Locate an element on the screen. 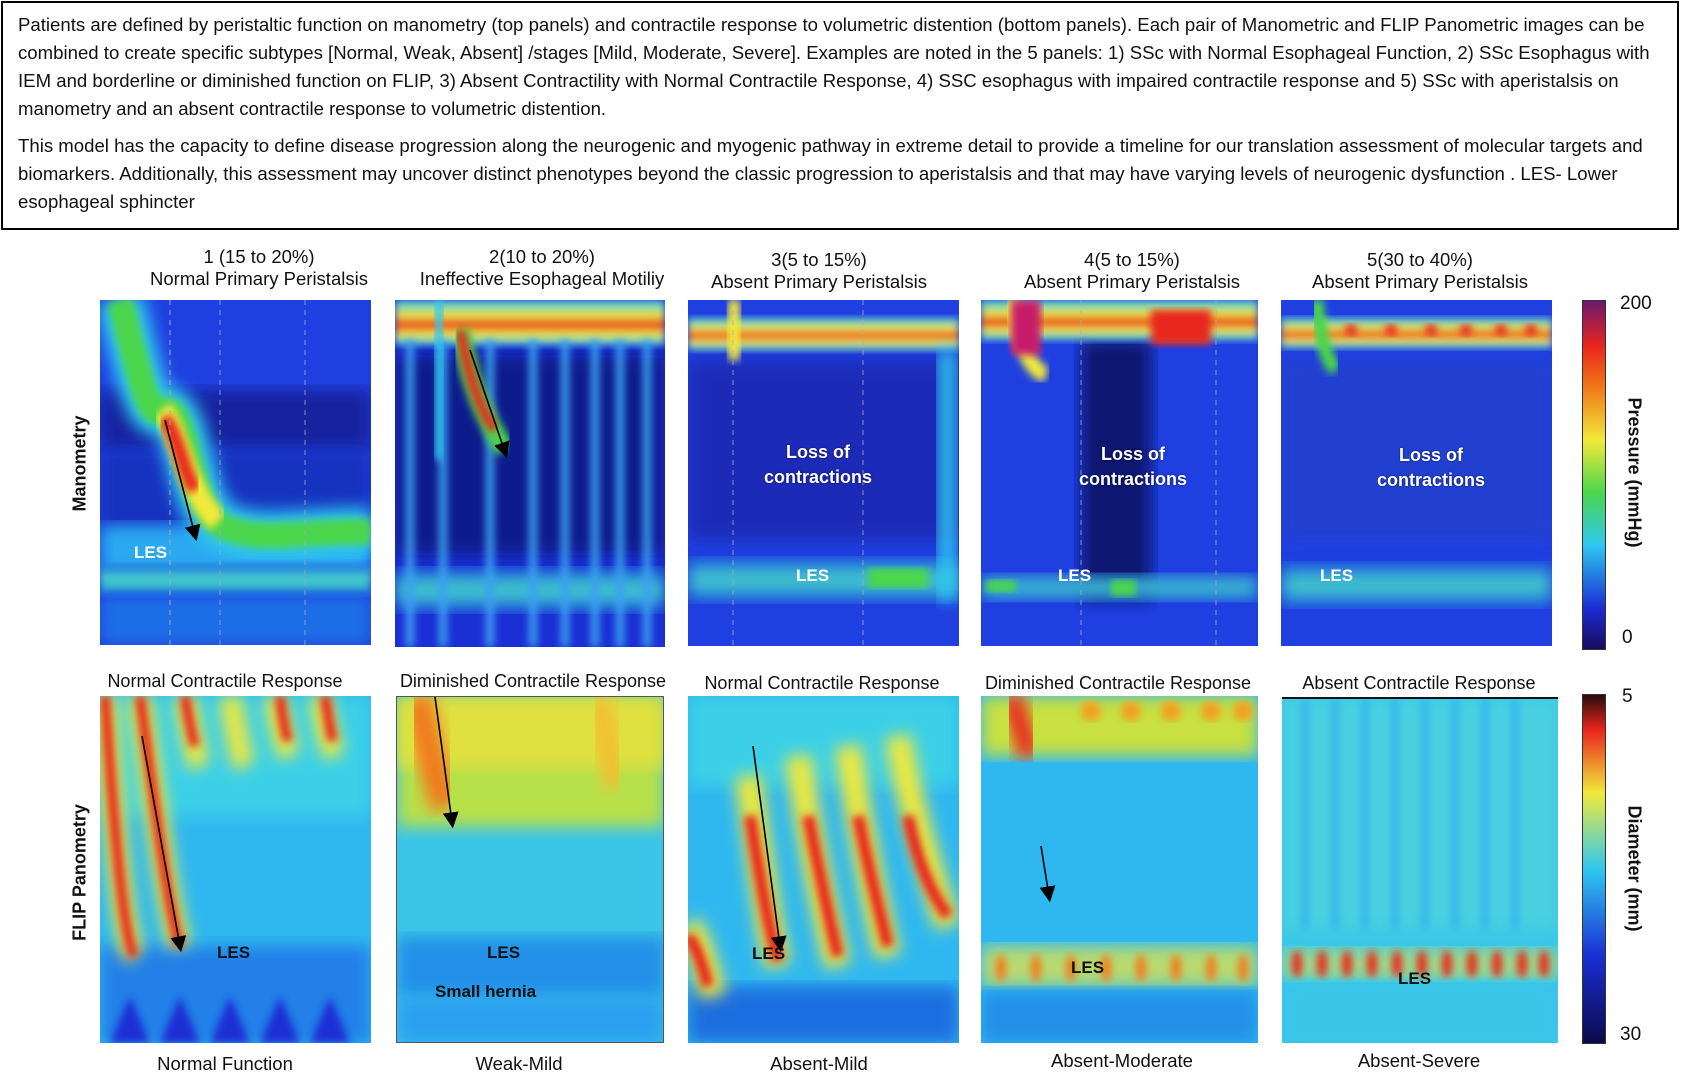 This screenshot has height=1090, width=1682. flip-panel-2: LES Small hernia is located at coordinates (530, 869).